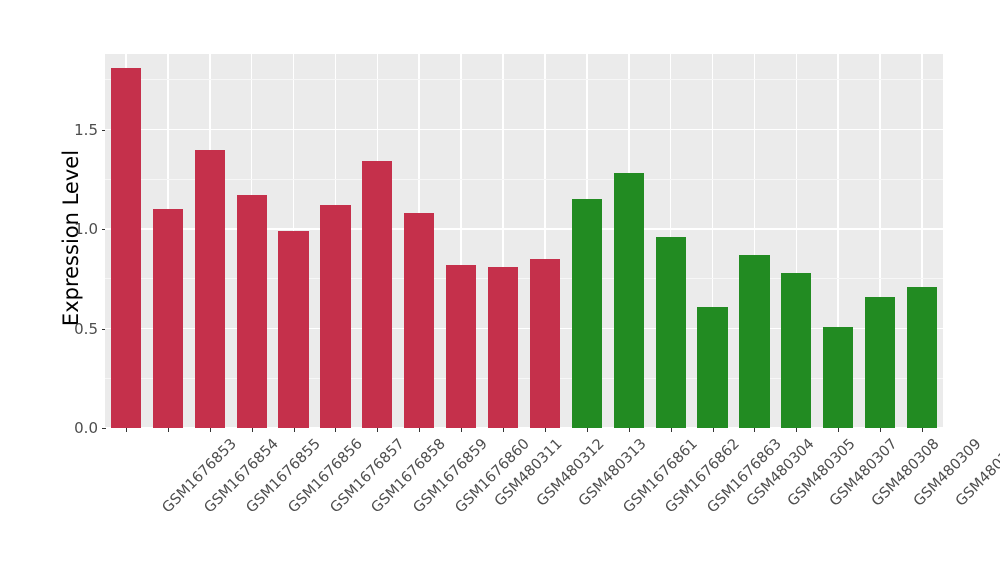  I want to click on y-tick-label: 1.5, so click(86, 129).